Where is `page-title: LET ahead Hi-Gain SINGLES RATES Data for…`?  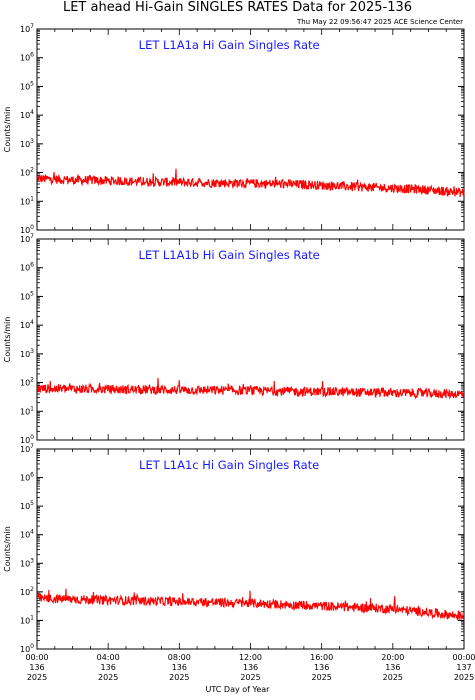
page-title: LET ahead Hi-Gain SINGLES RATES Data for… is located at coordinates (237, 7).